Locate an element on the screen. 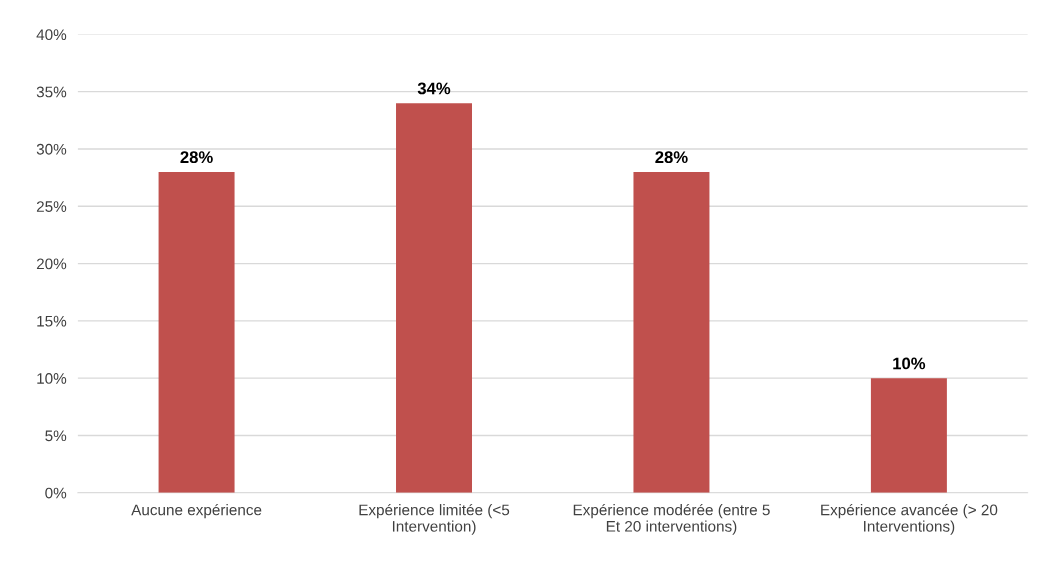 The height and width of the screenshot is (573, 1038). y-tick-label: 20% is located at coordinates (51, 264).